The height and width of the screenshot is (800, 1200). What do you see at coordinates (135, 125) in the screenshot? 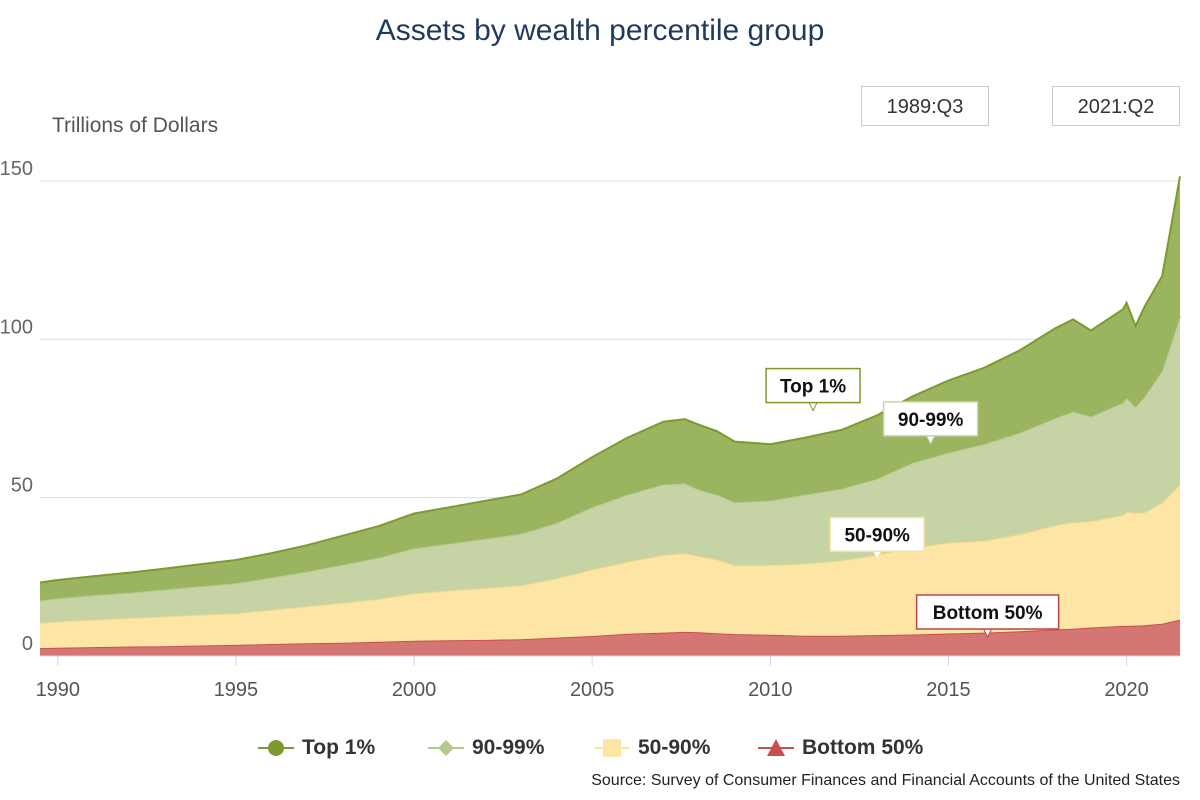
I see `y-axis-title: Trillions of Dollars` at bounding box center [135, 125].